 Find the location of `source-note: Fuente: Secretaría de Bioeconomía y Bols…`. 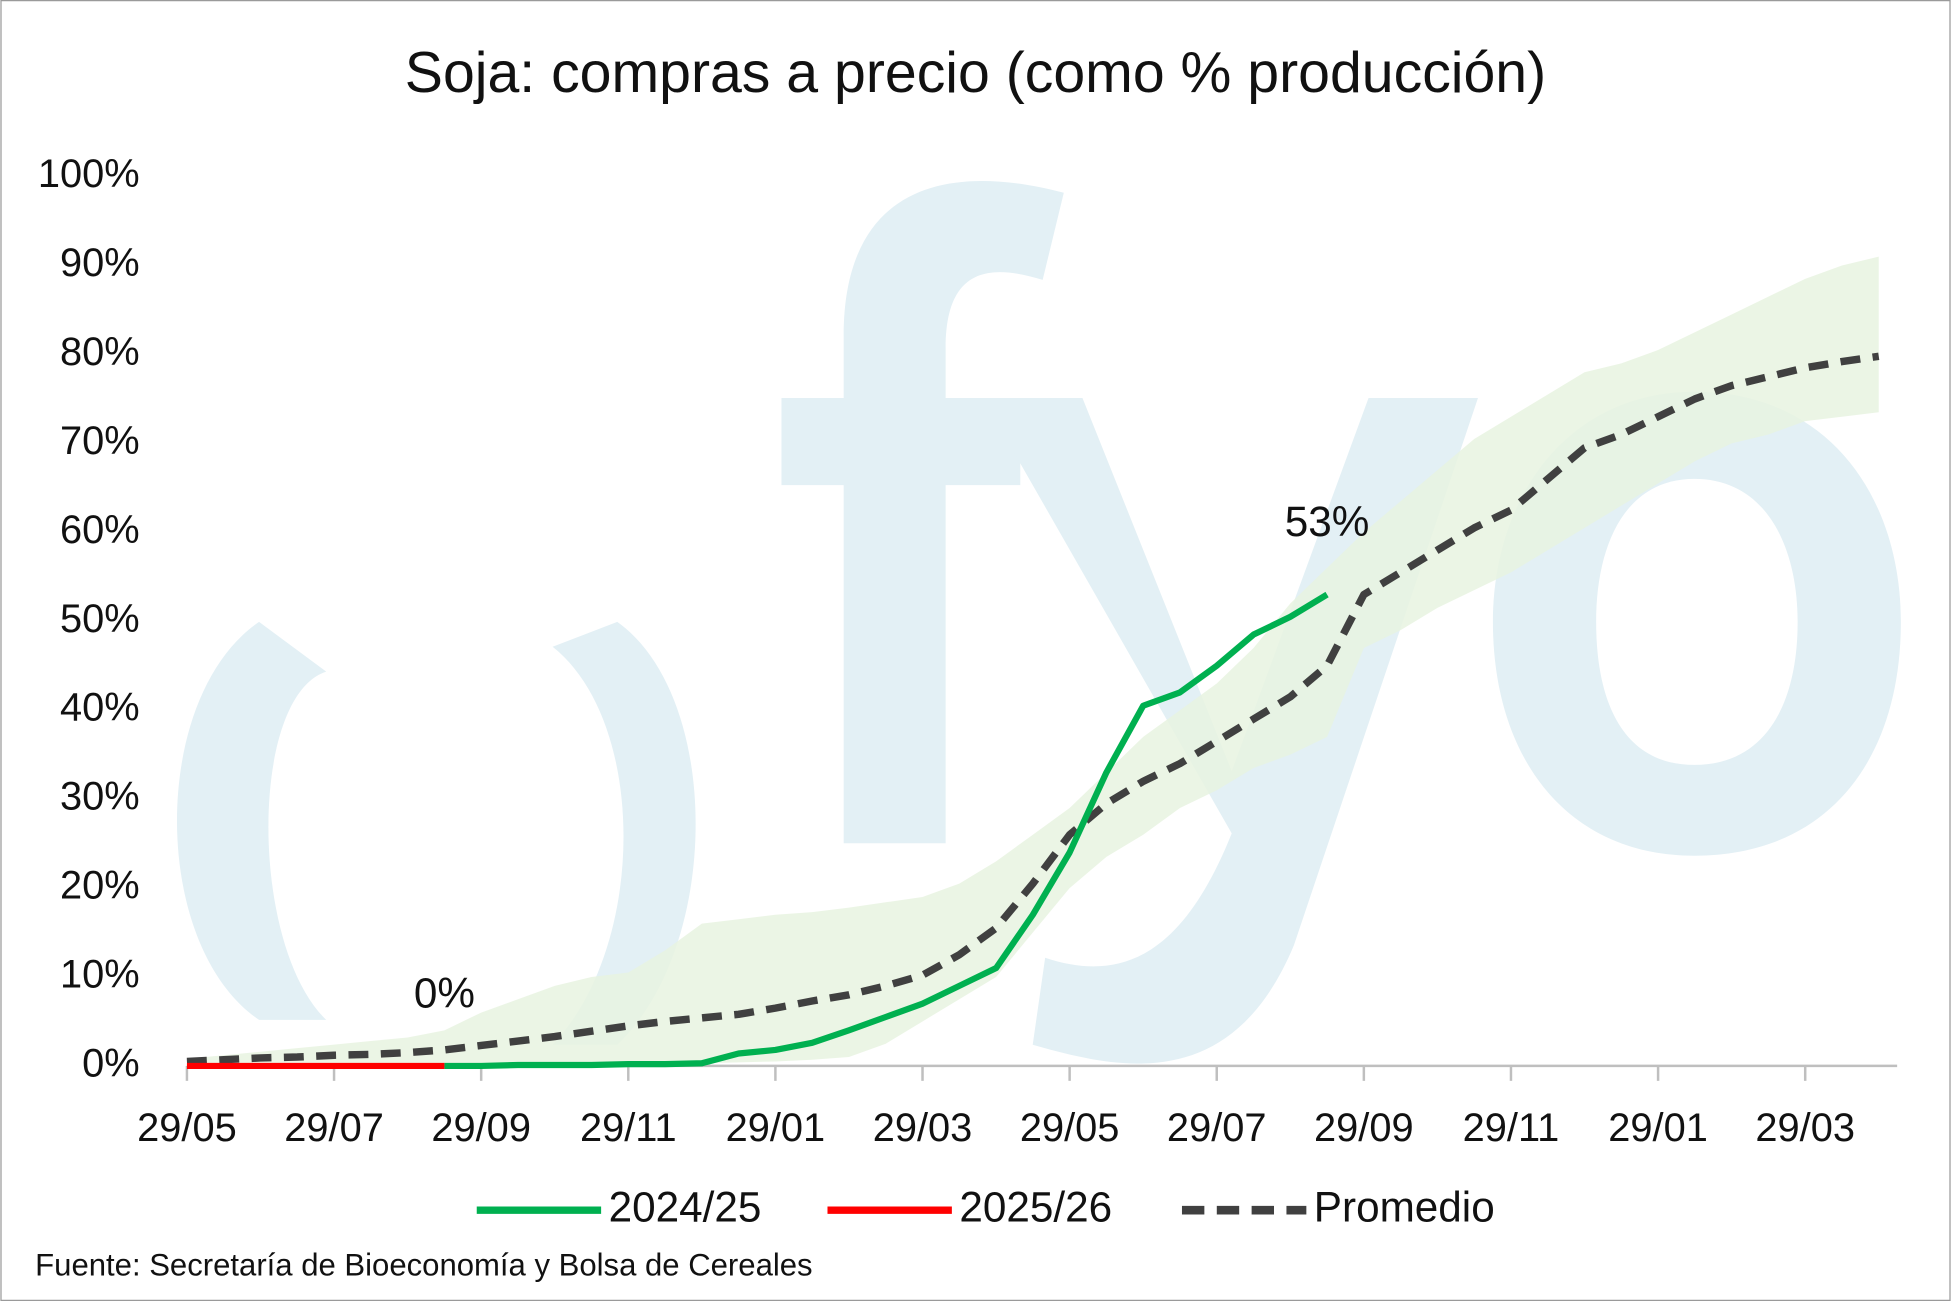

source-note: Fuente: Secretaría de Bioeconomía y Bols… is located at coordinates (423, 1265).